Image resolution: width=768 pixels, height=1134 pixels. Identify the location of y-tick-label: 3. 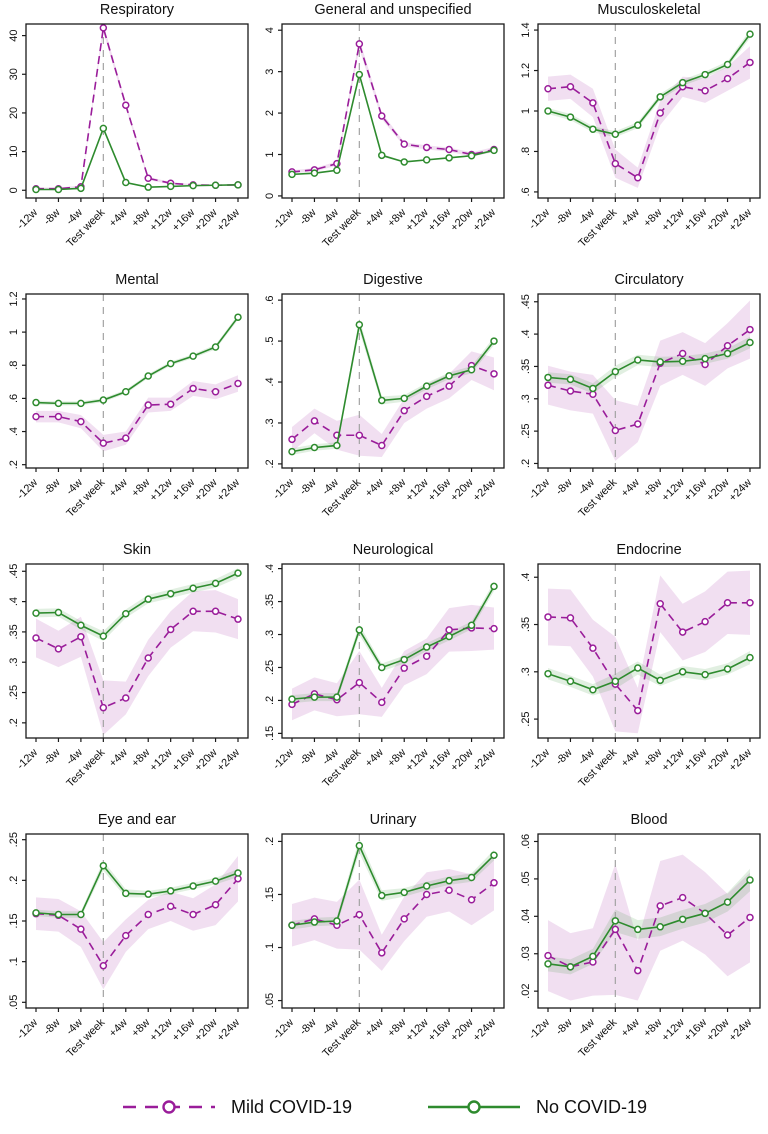
(270, 72).